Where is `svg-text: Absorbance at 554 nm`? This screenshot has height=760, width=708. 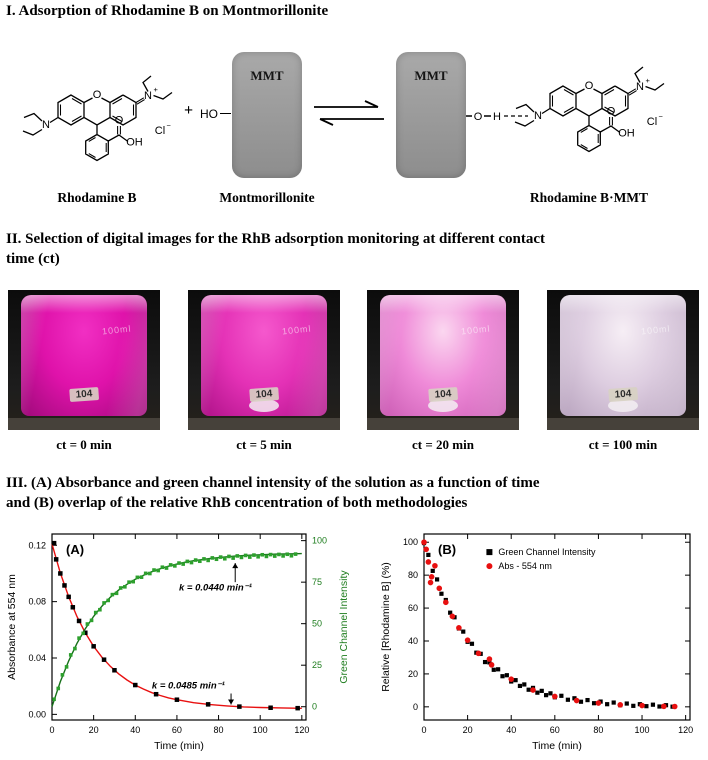 svg-text: Absorbance at 554 nm is located at coordinates (12, 627).